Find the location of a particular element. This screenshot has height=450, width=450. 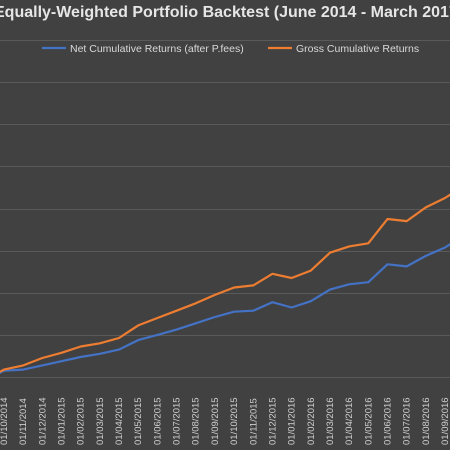

x-tick-label: 01/11/2015 is located at coordinates (253, 421).